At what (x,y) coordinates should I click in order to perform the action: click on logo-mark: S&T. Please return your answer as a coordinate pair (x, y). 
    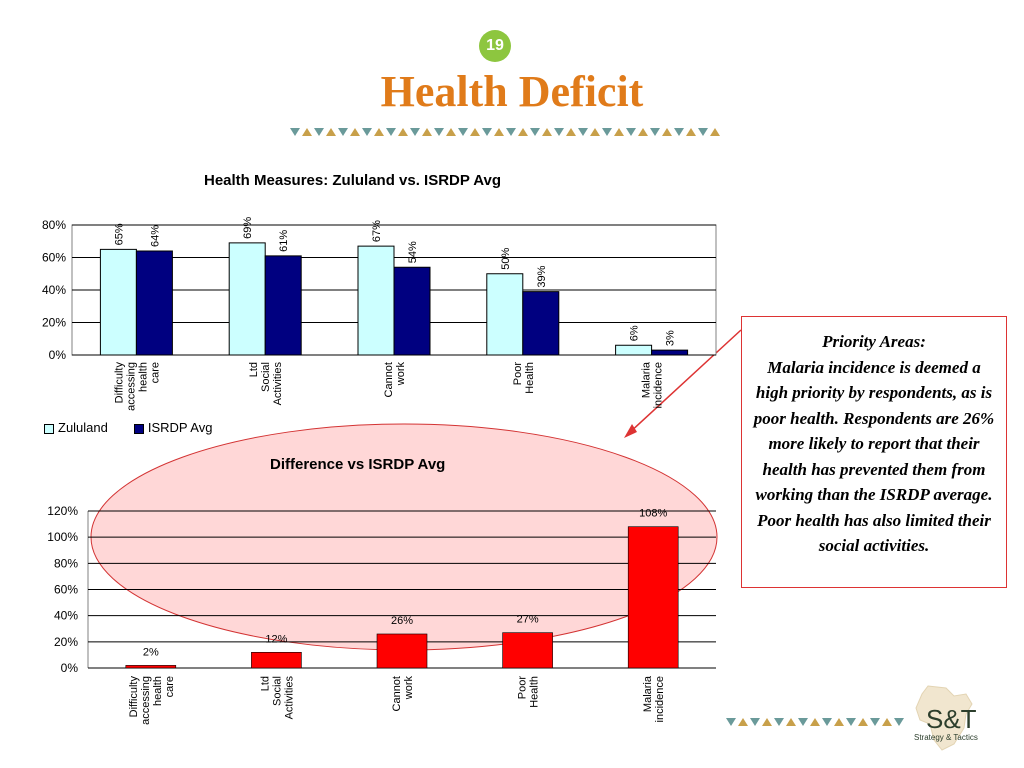
    Looking at the image, I should click on (951, 719).